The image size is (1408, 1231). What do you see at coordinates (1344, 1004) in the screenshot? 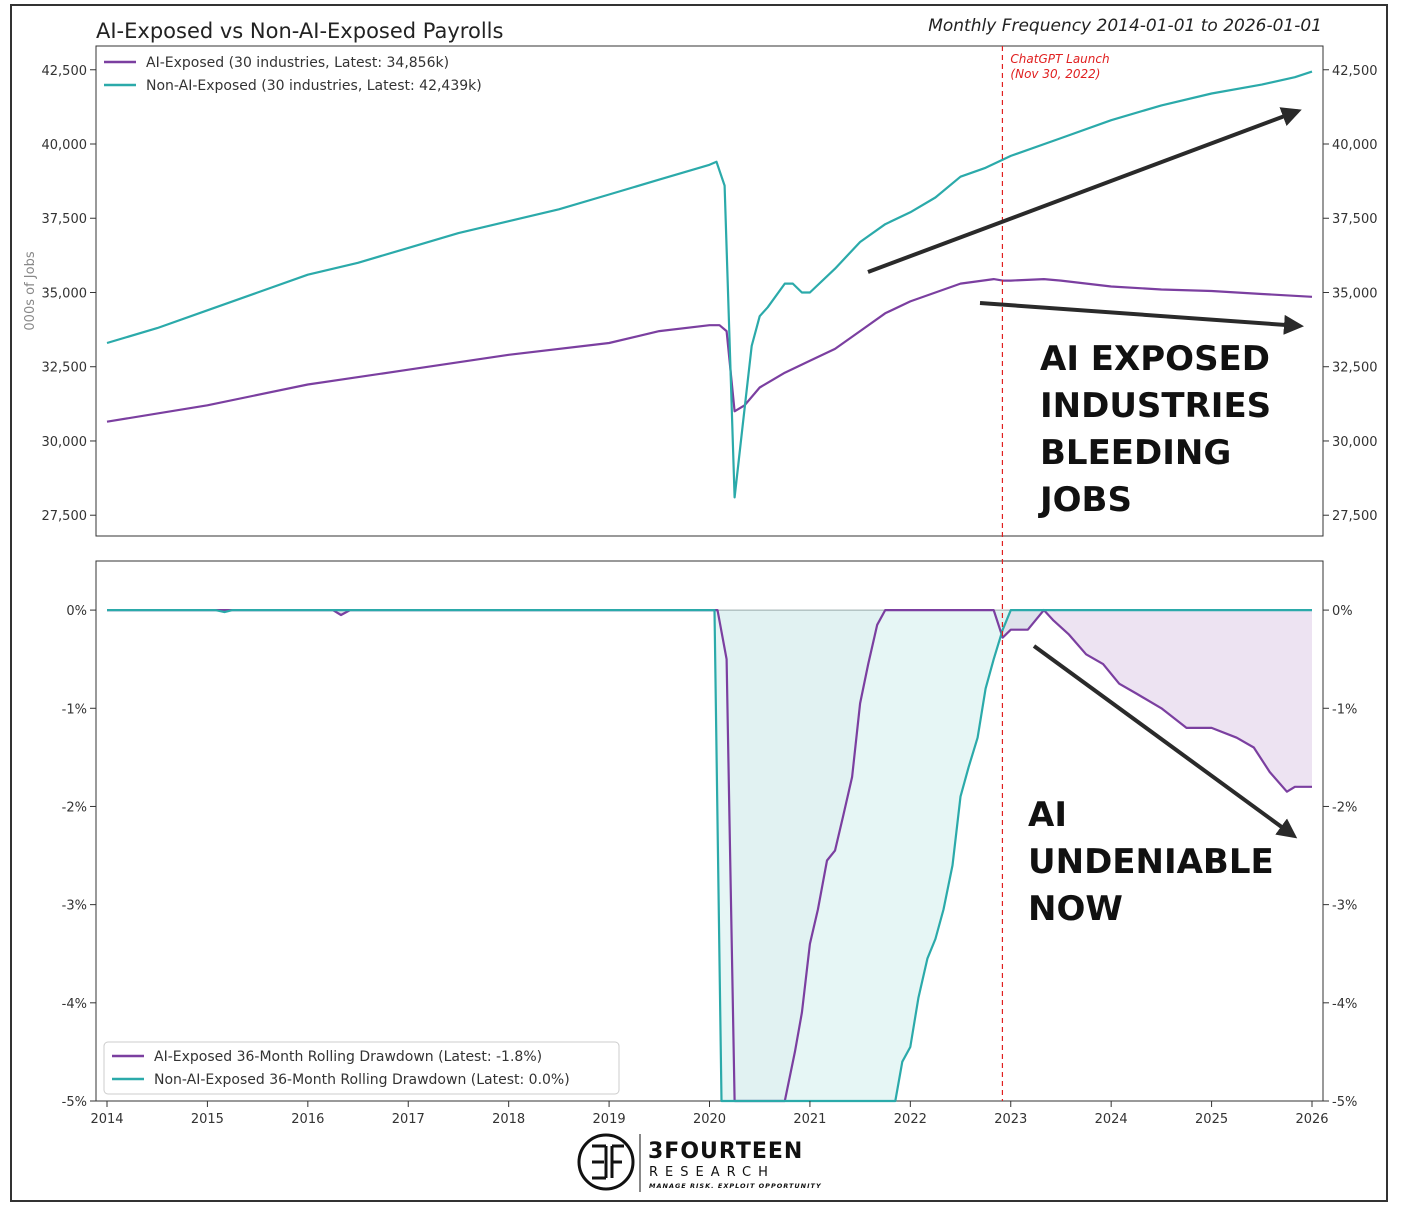
I see `bottom-ytick-label-right: -4%` at bounding box center [1344, 1004].